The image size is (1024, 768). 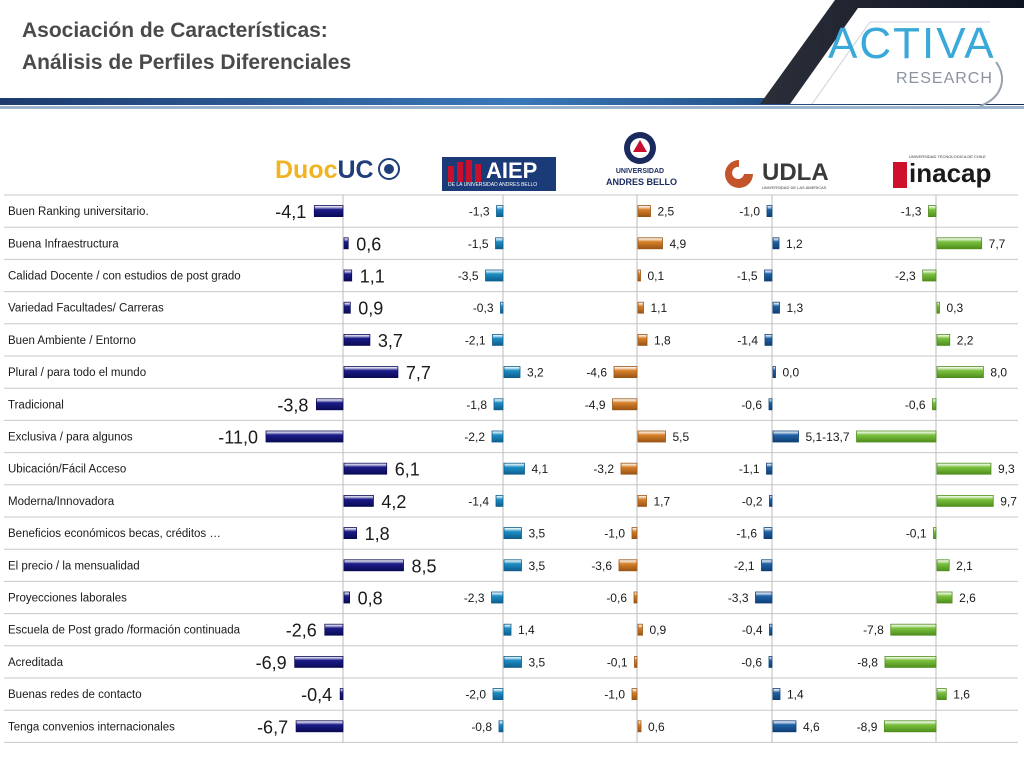 I want to click on value-label-4: 2,6, so click(x=967, y=598).